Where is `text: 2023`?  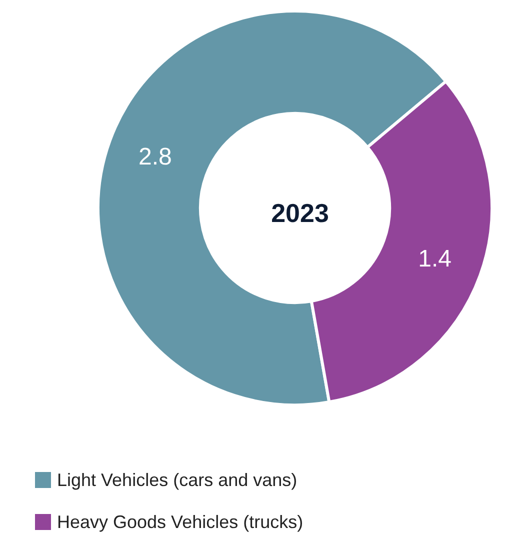 text: 2023 is located at coordinates (300, 213).